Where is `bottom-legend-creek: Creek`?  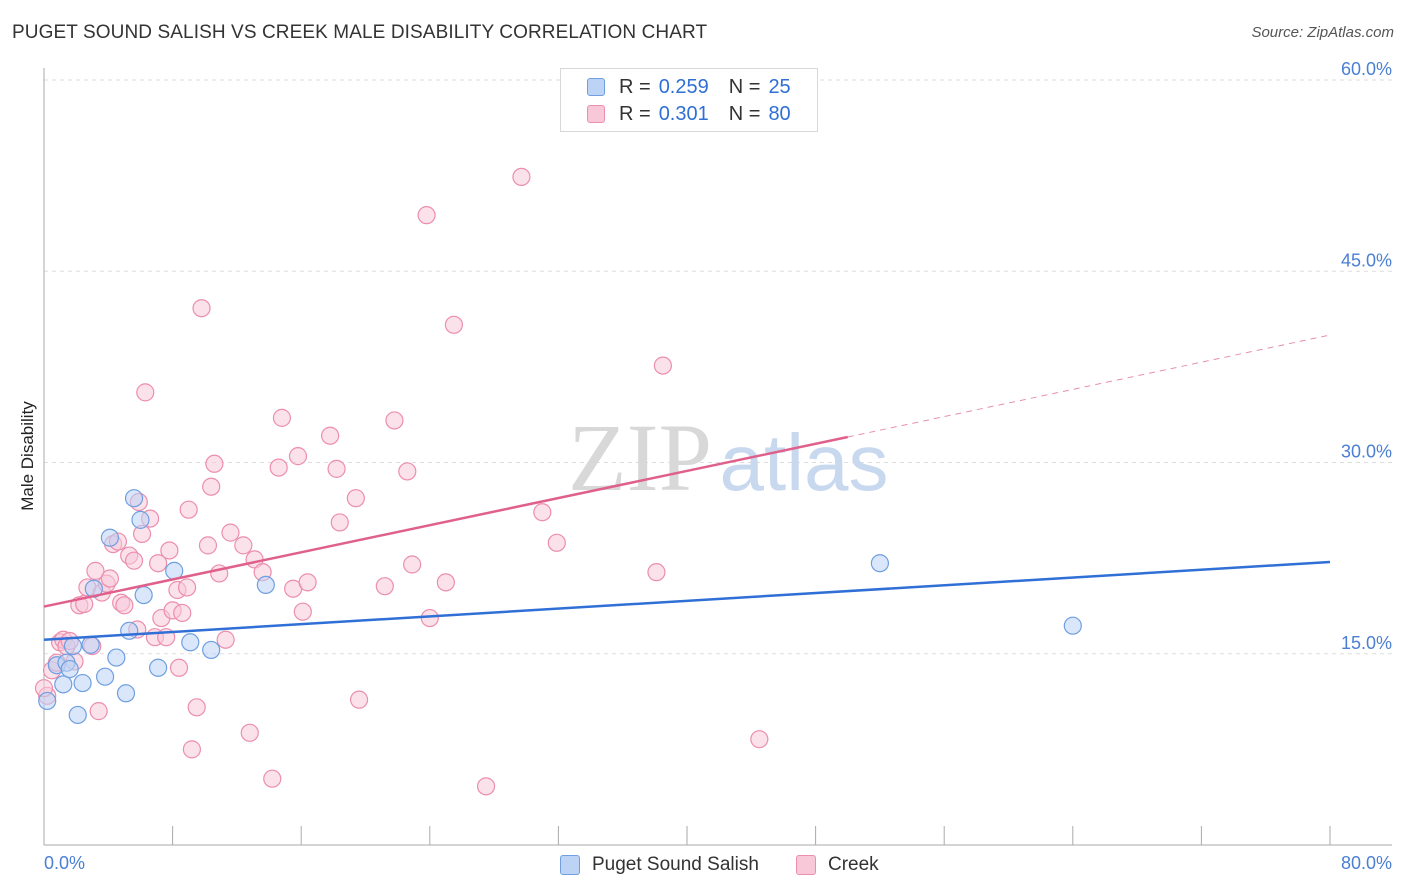 bottom-legend-creek: Creek is located at coordinates (837, 865).